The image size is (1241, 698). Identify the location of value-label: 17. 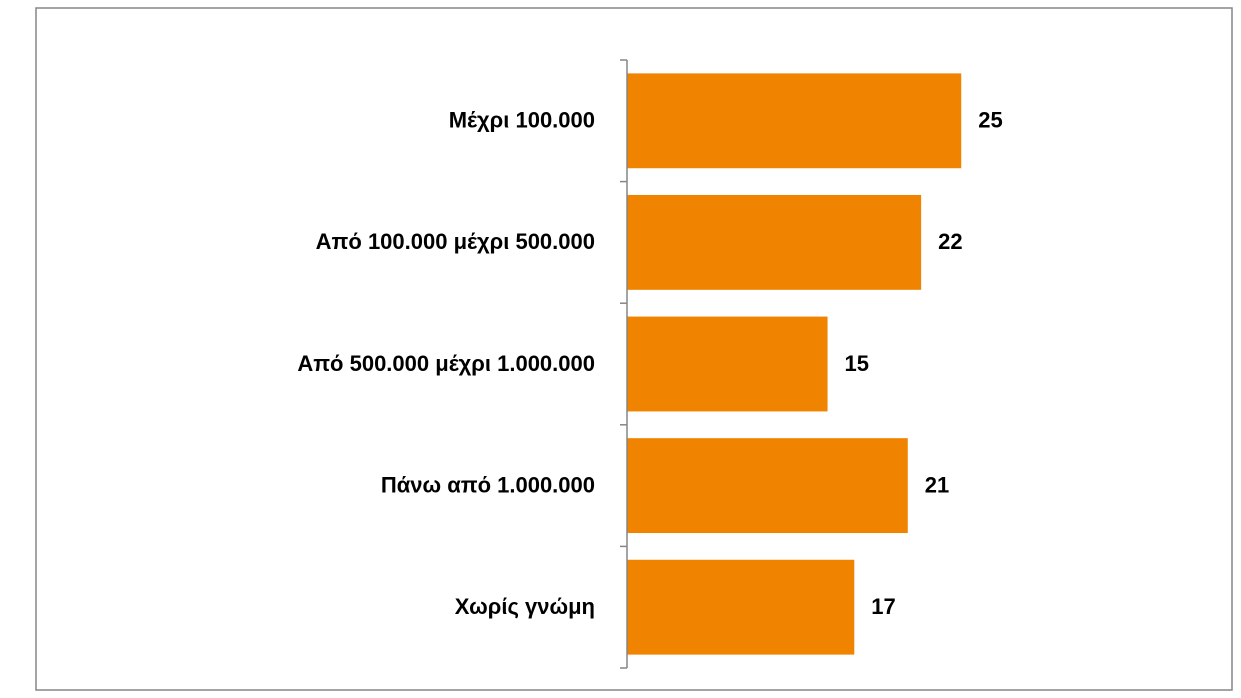
(883, 606).